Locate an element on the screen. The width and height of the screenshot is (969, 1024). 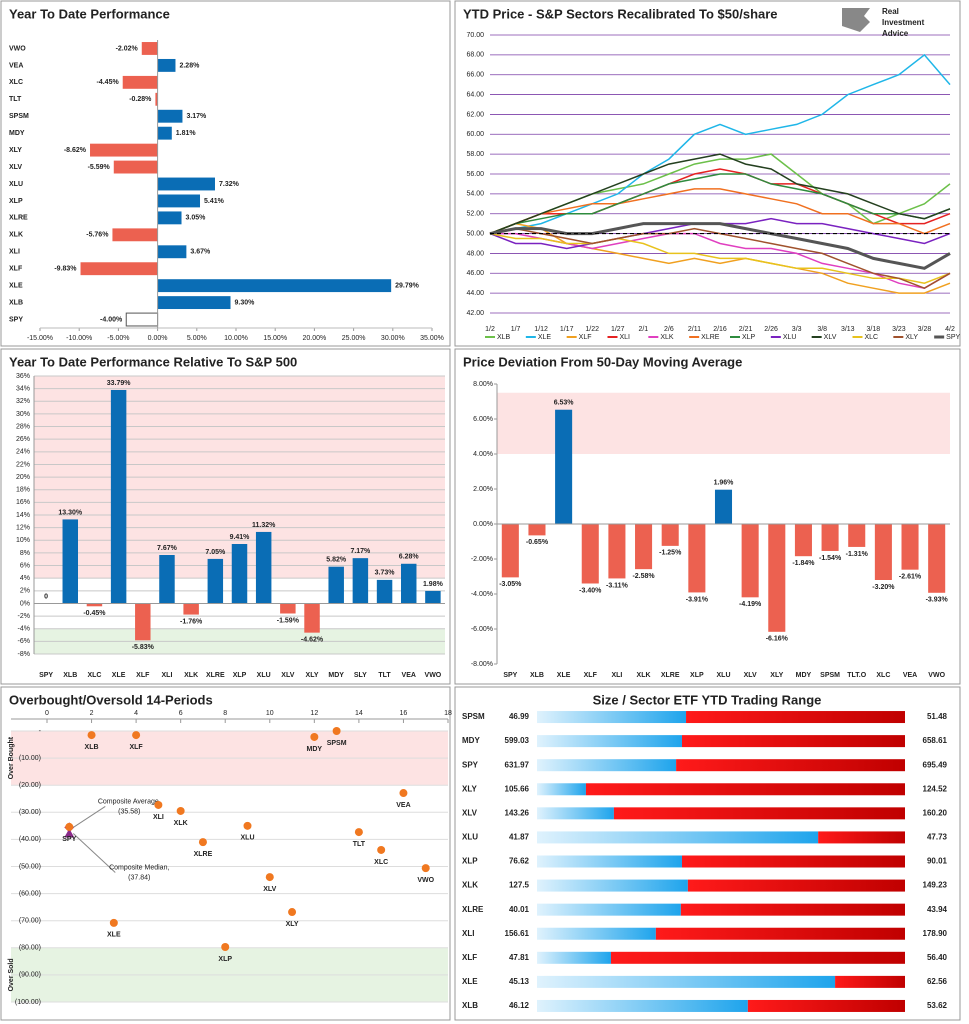
category-label: XLK is located at coordinates (16, 235).